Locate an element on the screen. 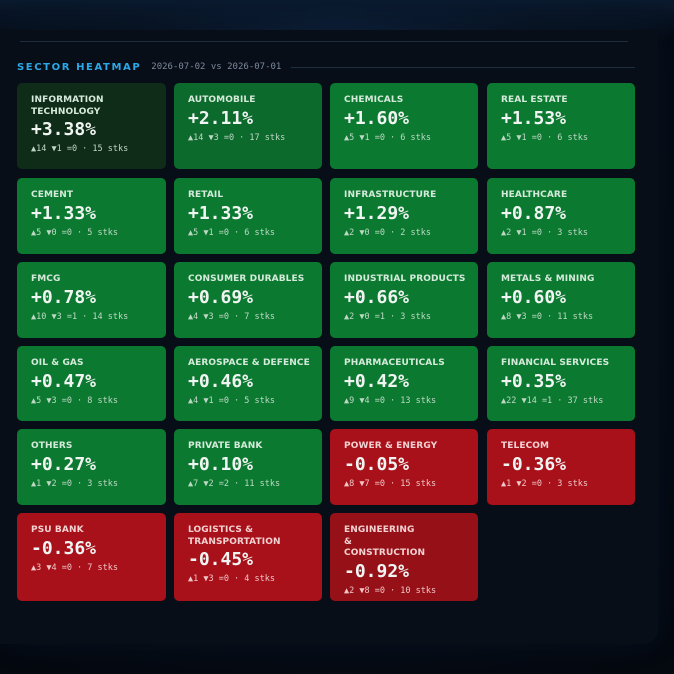 The width and height of the screenshot is (674, 674). sector-tile-oil-gas: OIL & GAS +0.47% ▲5 ▼3 =0 · 8 stks is located at coordinates (91, 383).